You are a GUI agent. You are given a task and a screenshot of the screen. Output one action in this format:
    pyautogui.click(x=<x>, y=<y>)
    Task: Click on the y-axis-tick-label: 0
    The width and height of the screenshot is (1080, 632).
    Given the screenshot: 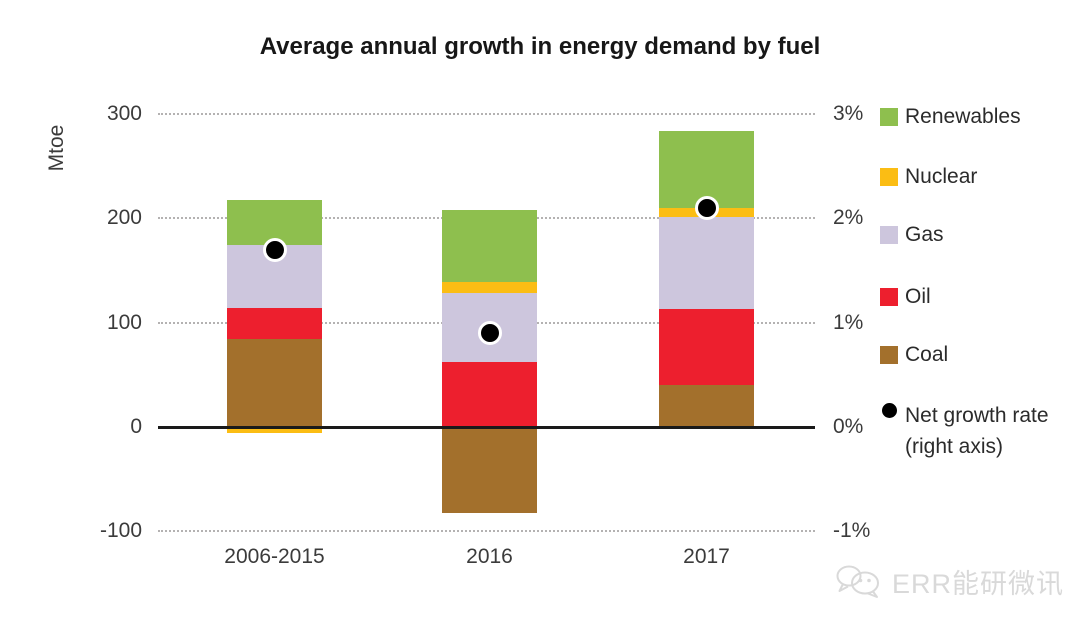 What is the action you would take?
    pyautogui.click(x=136, y=426)
    